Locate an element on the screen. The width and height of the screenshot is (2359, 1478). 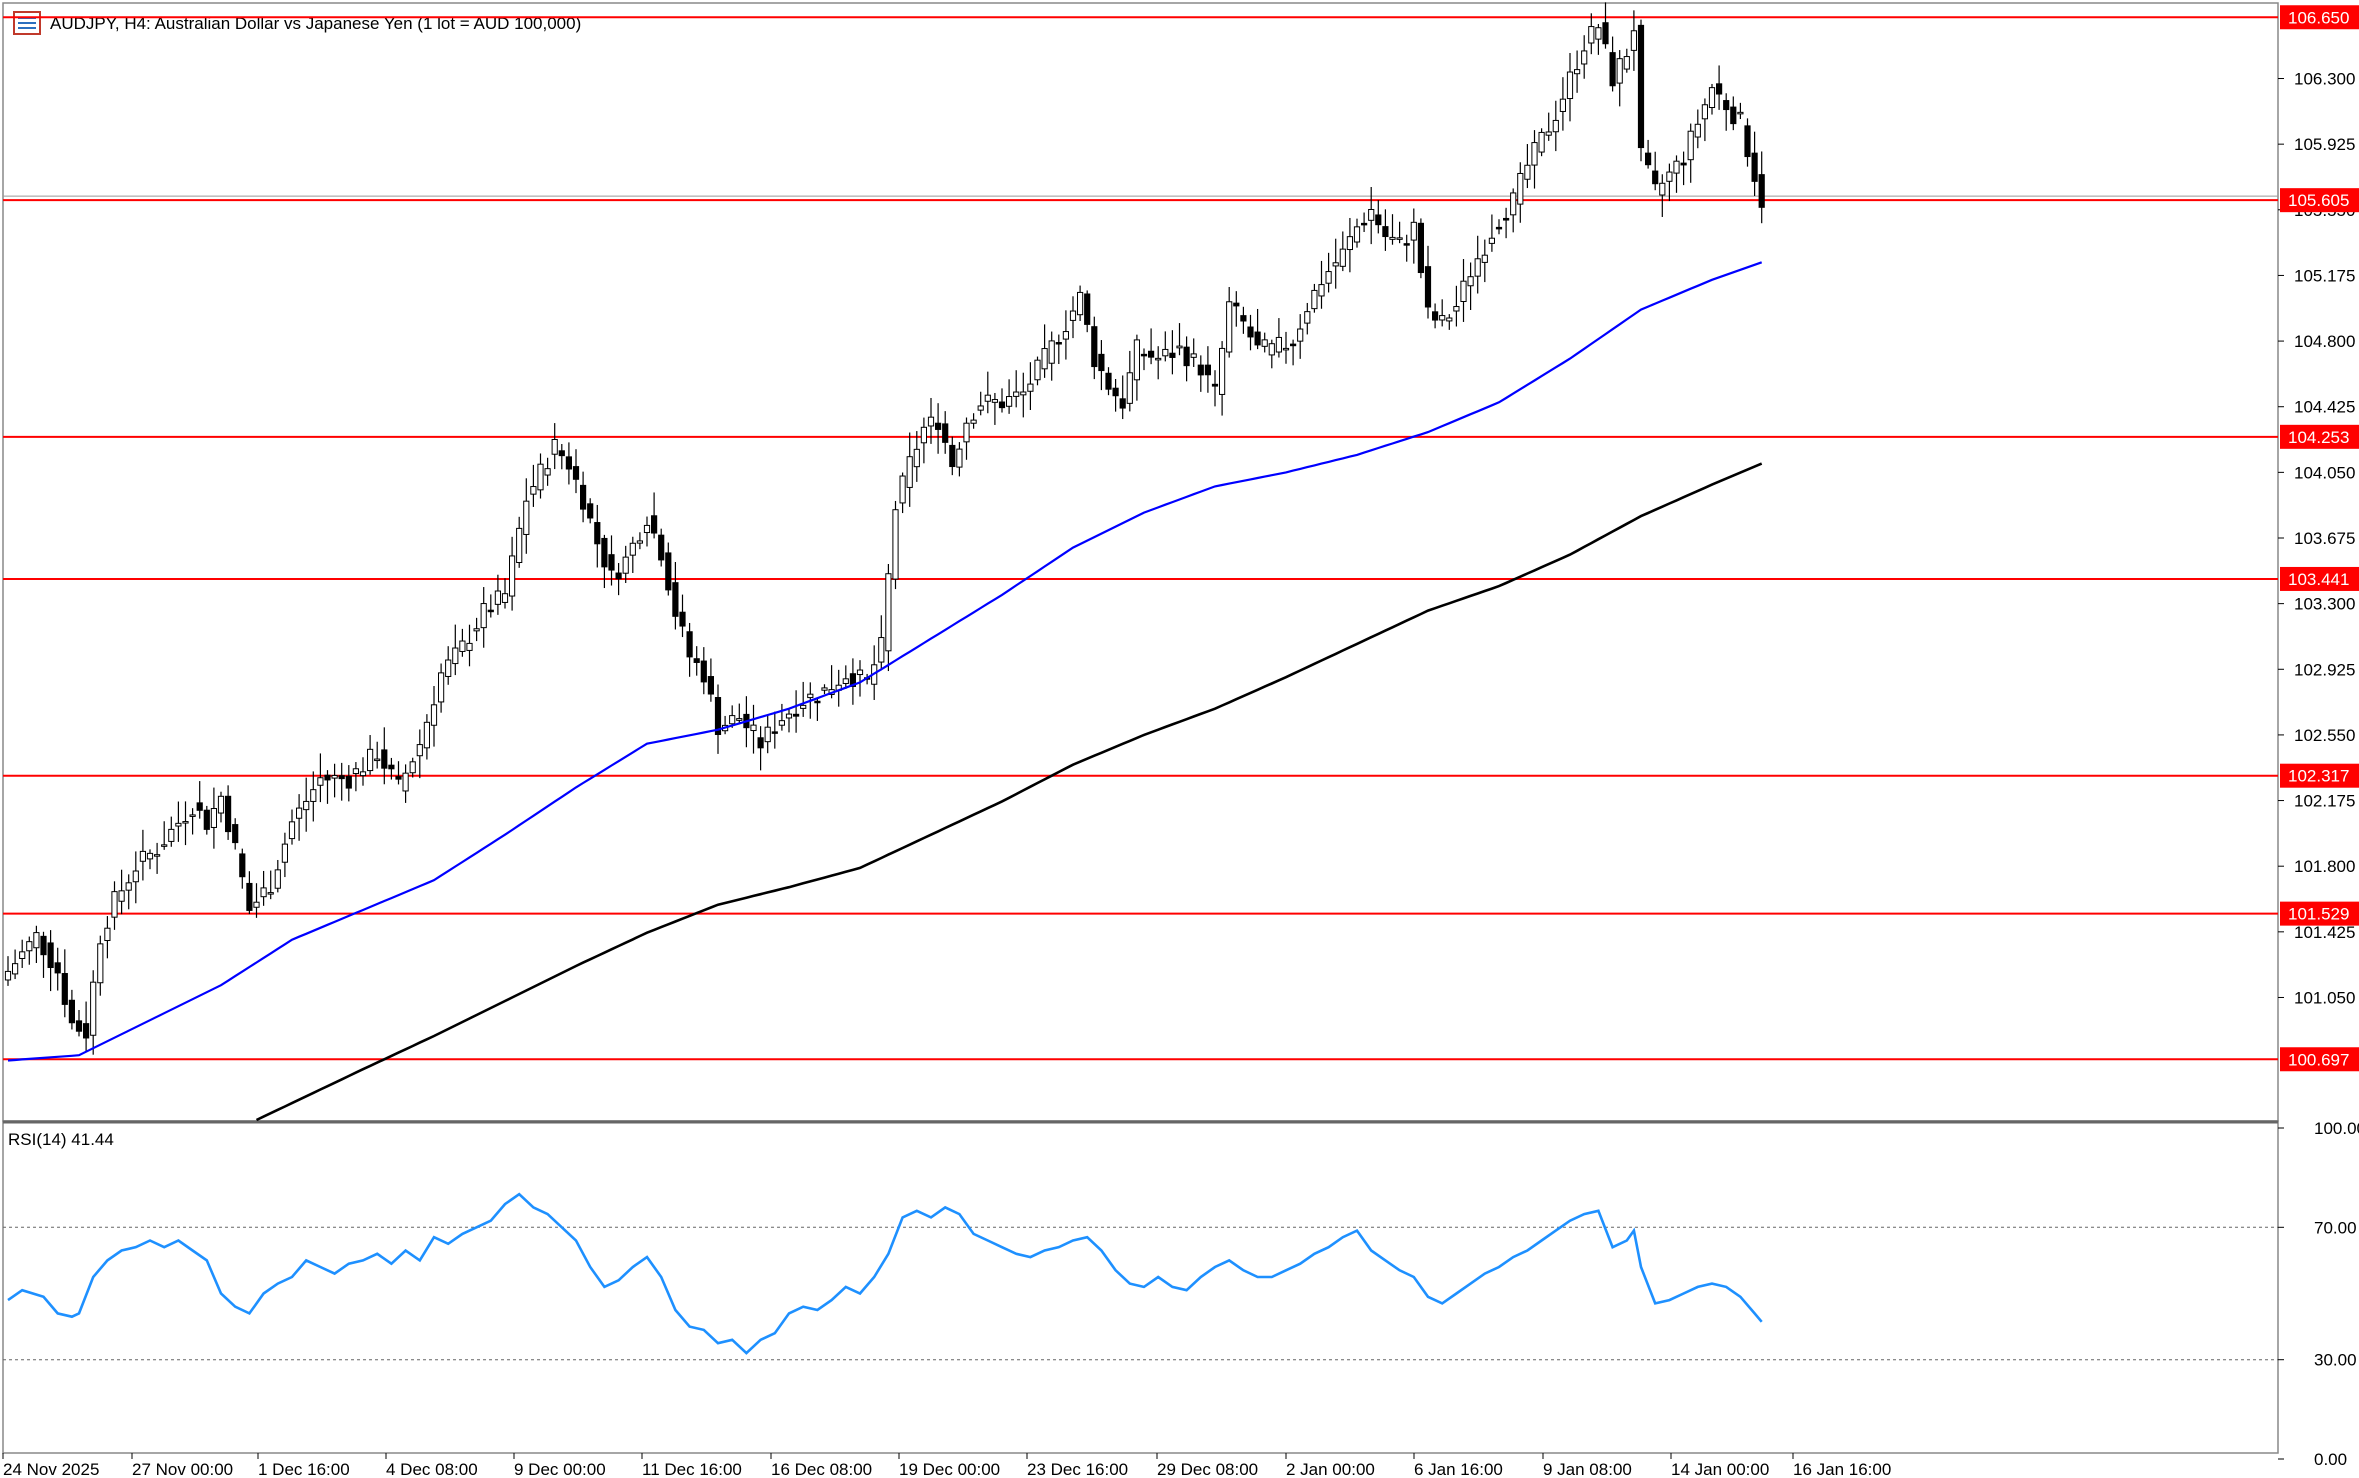
level-badge-label: 103.441 is located at coordinates (2318, 579).